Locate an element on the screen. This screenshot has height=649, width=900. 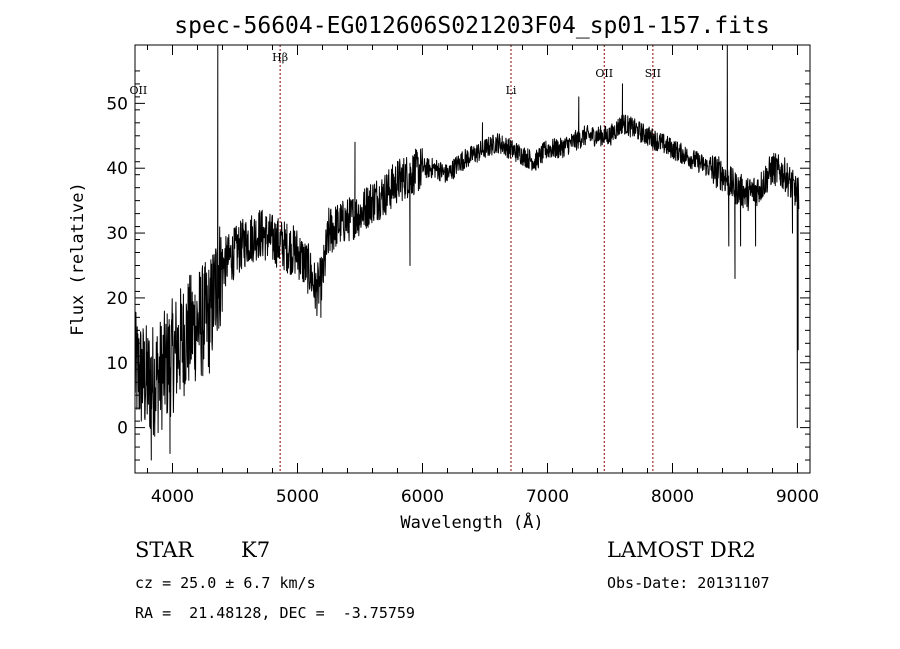
survey-name: LAMOST DR2 is located at coordinates (681, 550).